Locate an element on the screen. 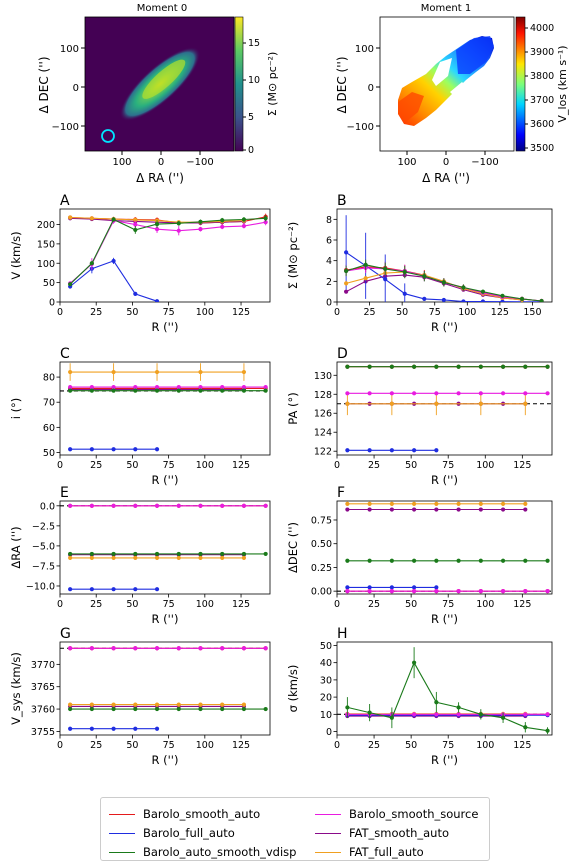  moment0-colorbar-ticks: 15 10 5 0 is located at coordinates (251, 97).